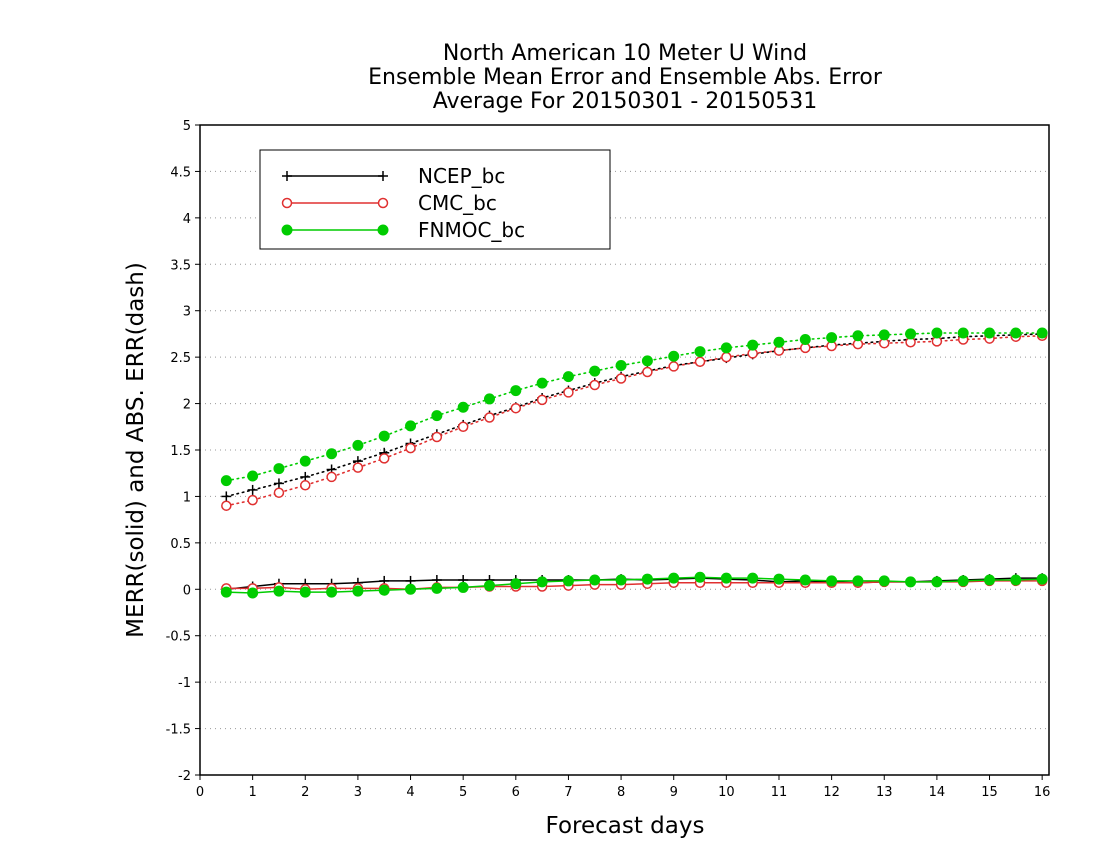  Describe the element at coordinates (184, 776) in the screenshot. I see `y-tick-label: -2` at that location.